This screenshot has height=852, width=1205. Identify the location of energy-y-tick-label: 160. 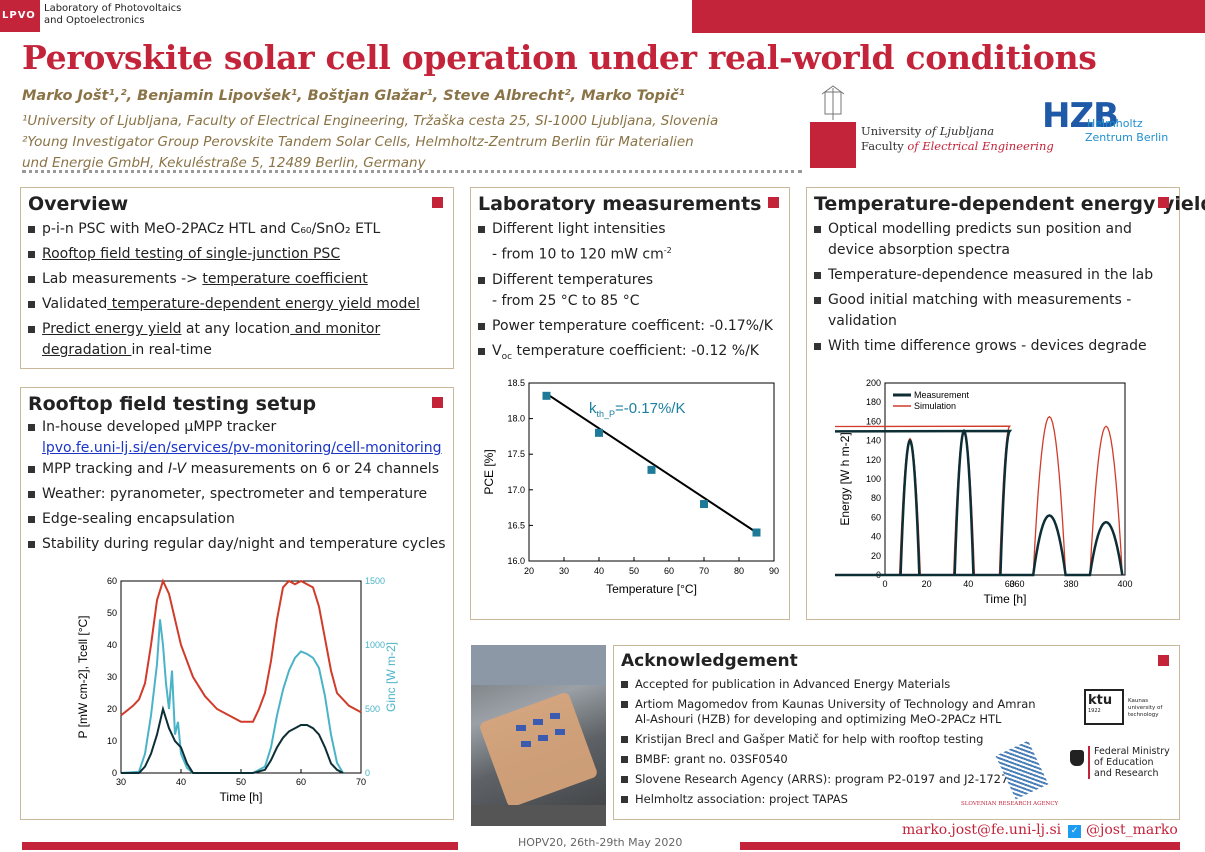
(873, 421).